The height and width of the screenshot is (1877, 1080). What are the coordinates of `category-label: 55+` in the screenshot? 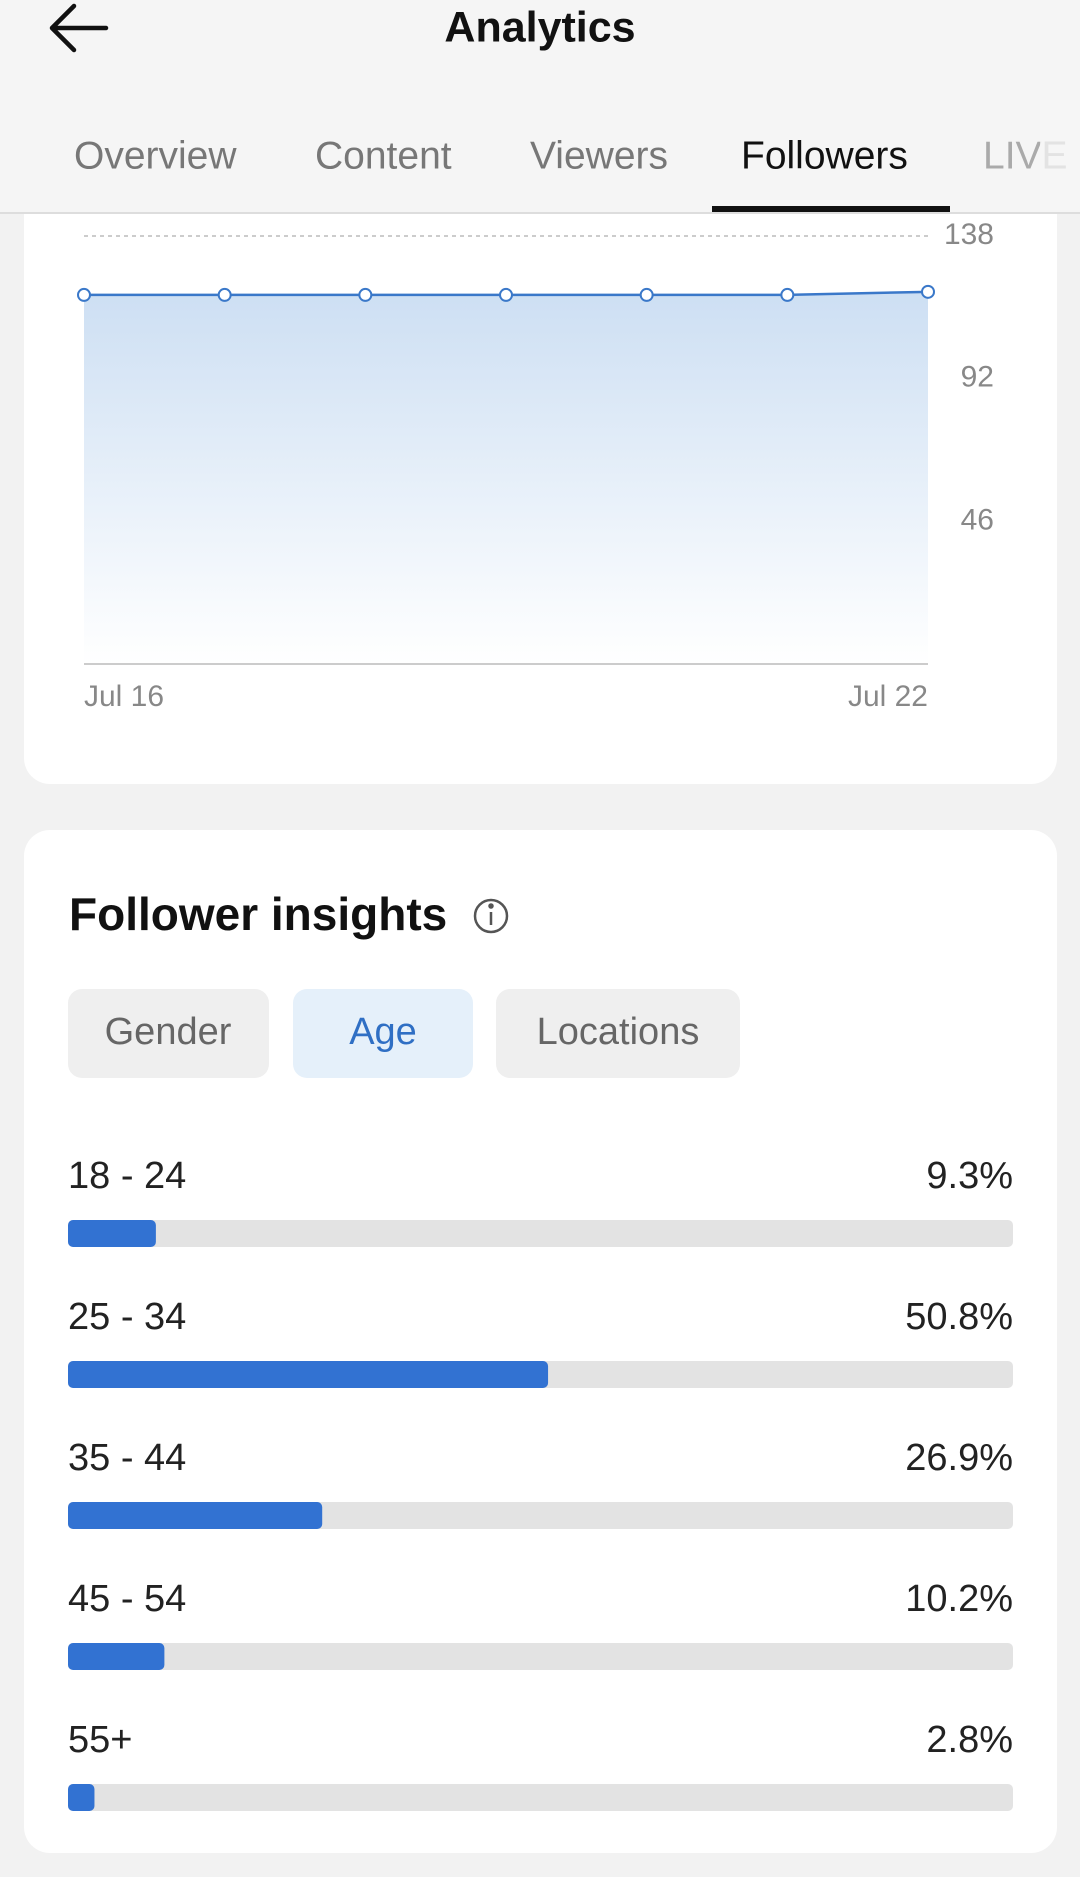 It's located at (100, 1740).